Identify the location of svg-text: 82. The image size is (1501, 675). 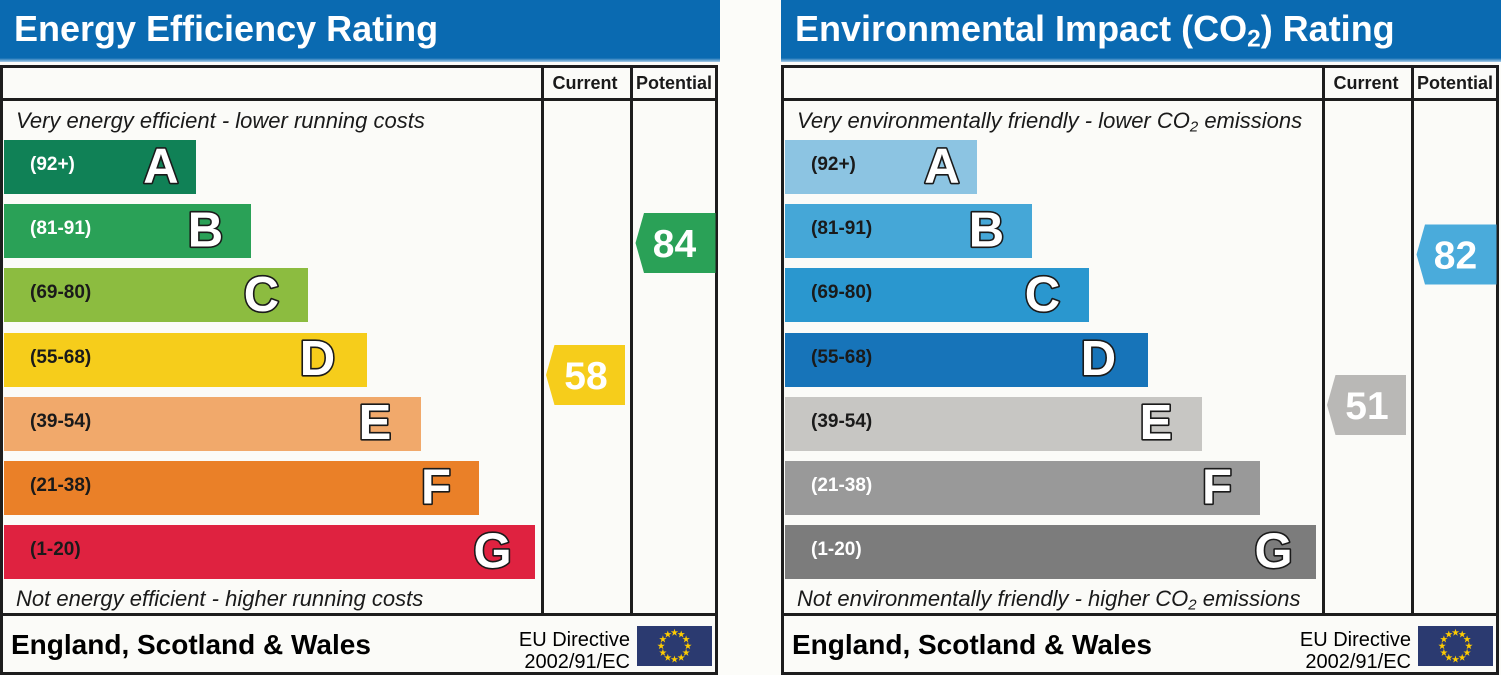
(1455, 255).